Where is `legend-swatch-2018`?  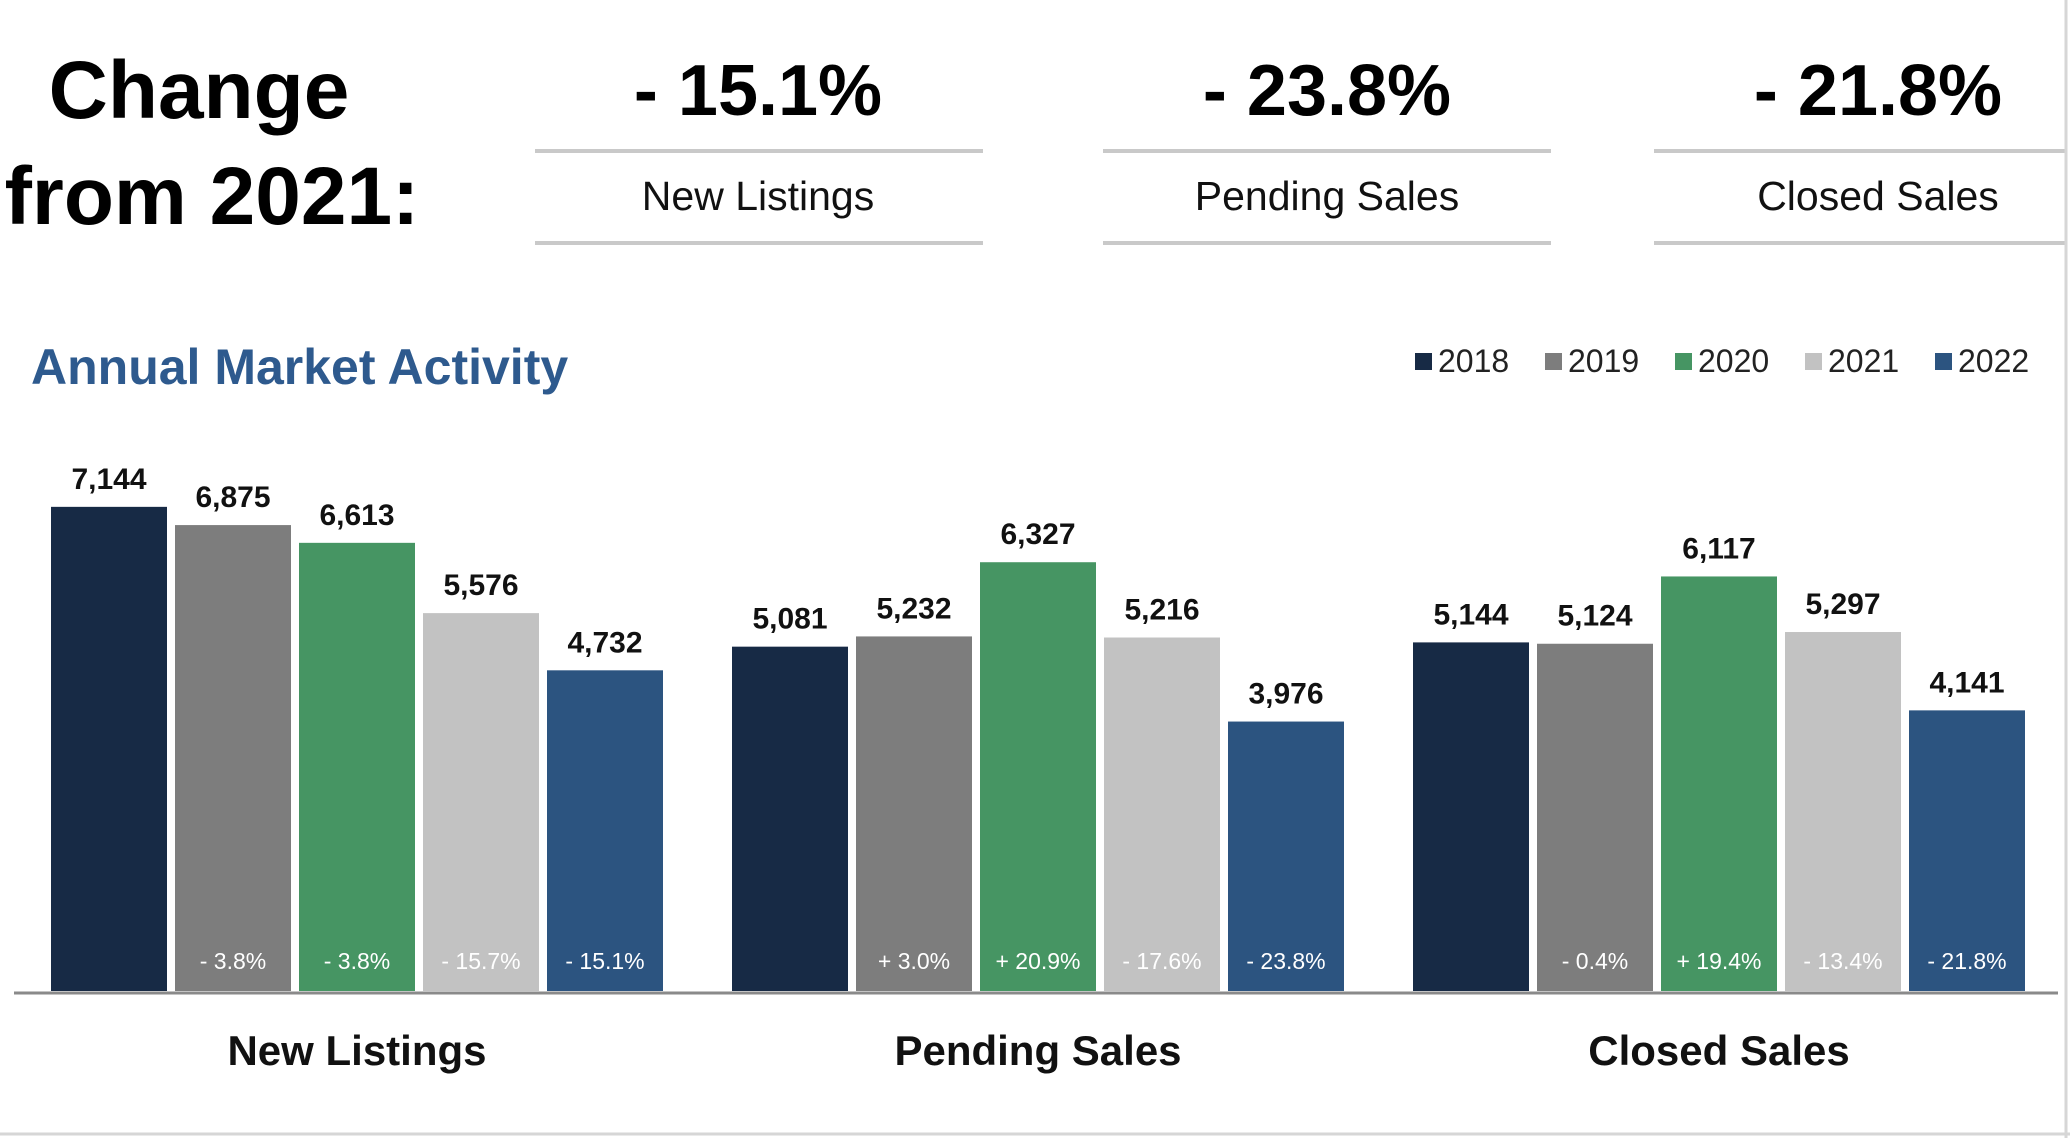
legend-swatch-2018 is located at coordinates (1423, 361).